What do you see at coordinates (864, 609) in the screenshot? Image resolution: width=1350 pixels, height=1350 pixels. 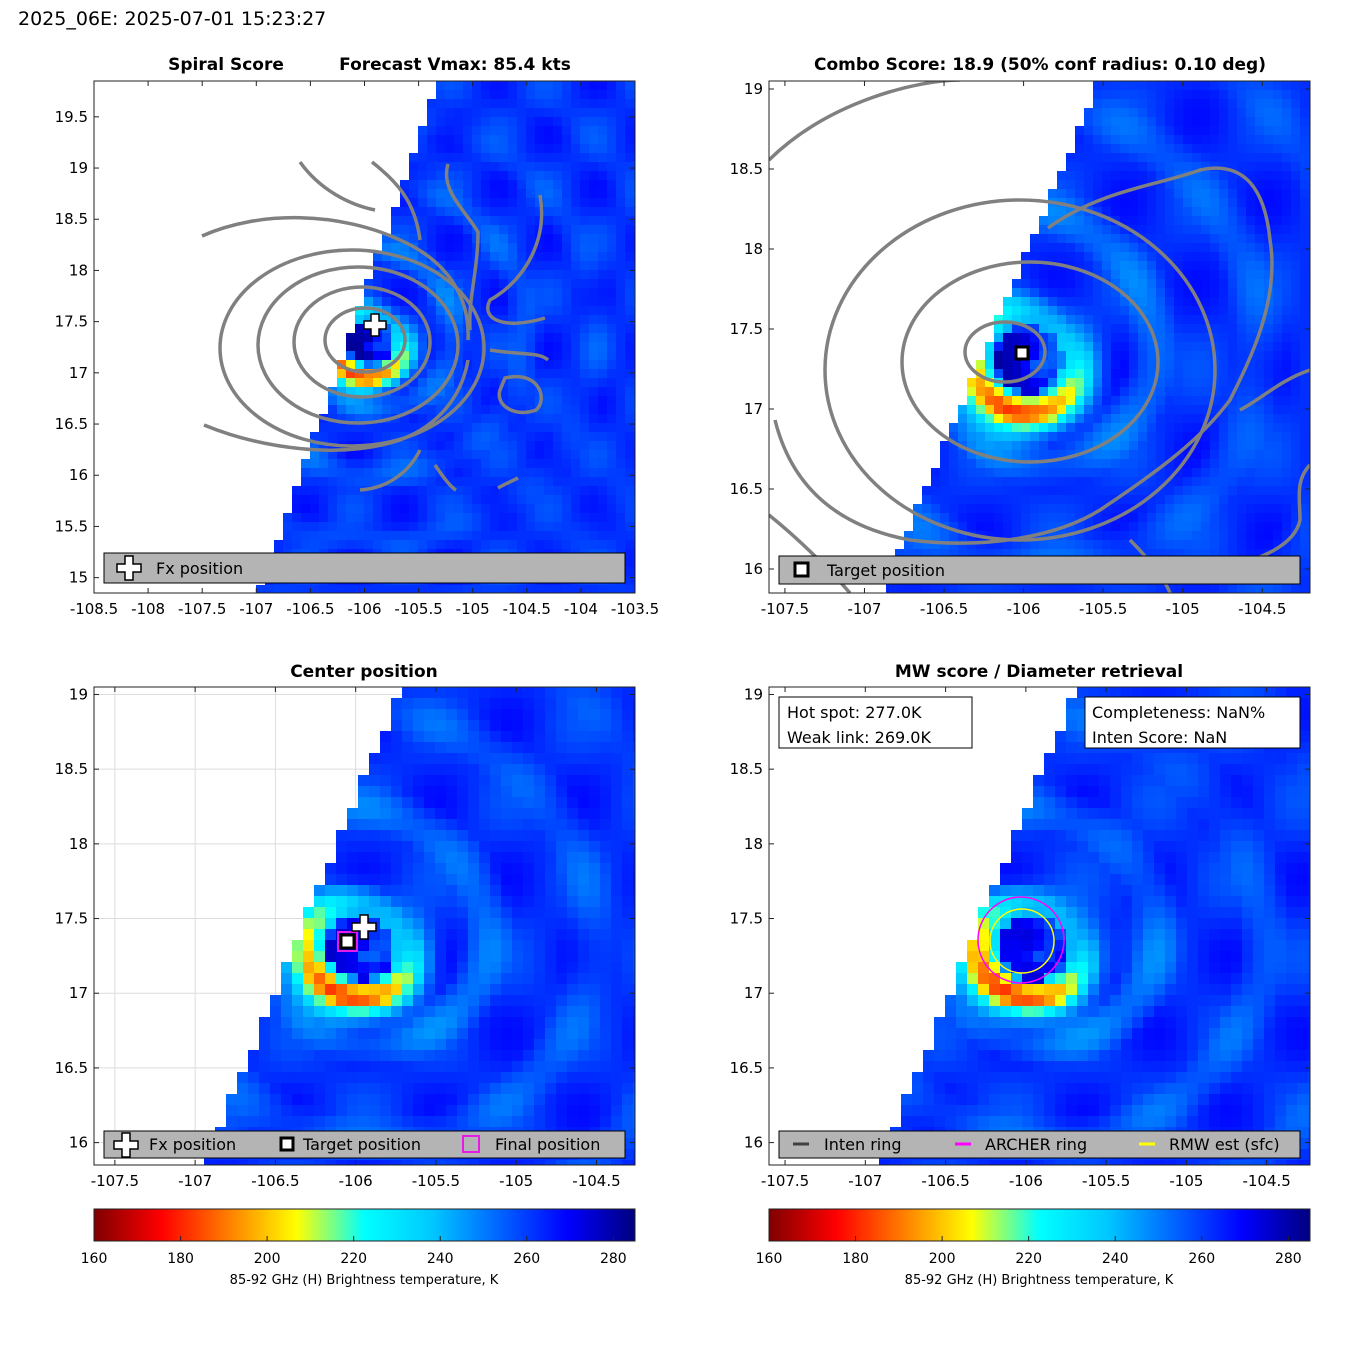 I see `x-tick-label: -107` at bounding box center [864, 609].